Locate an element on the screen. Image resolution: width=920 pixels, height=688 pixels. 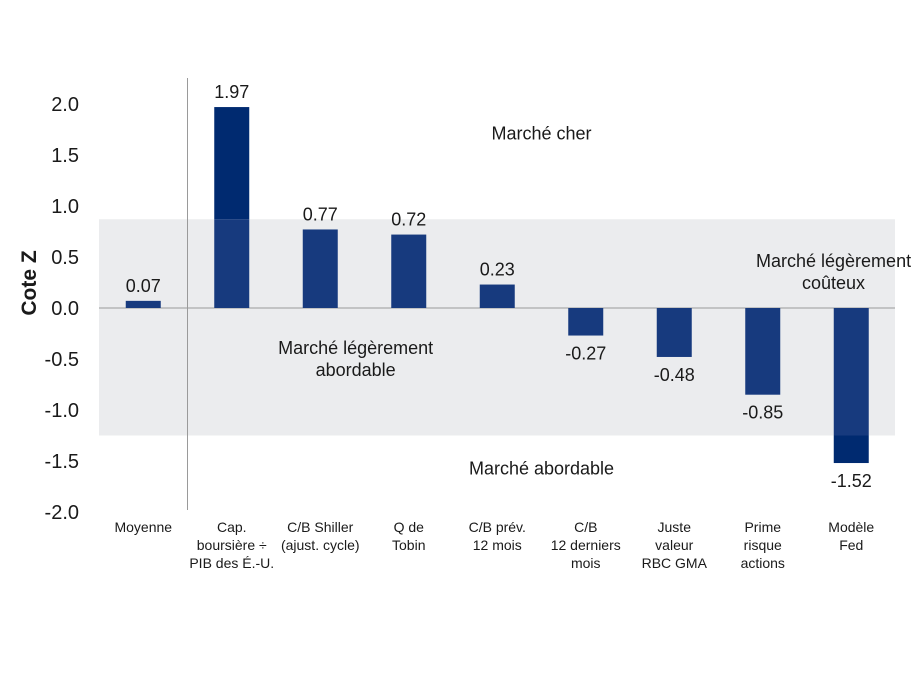
category-label-line: risque is located at coordinates (763, 545).